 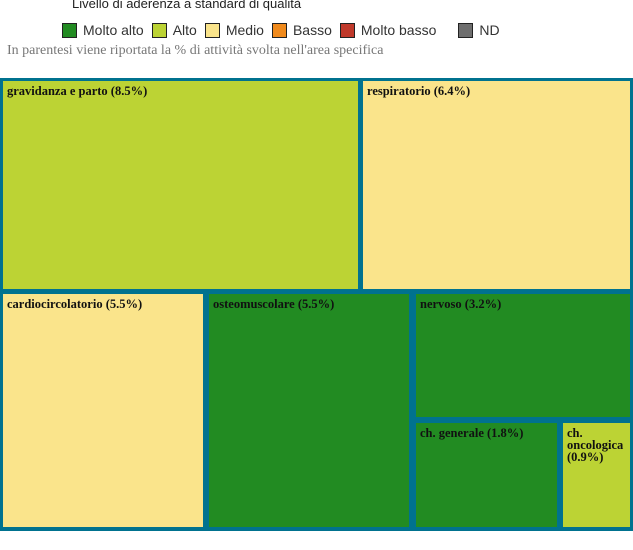 What do you see at coordinates (274, 304) in the screenshot?
I see `tile-label: osteomuscolare (5.5%)` at bounding box center [274, 304].